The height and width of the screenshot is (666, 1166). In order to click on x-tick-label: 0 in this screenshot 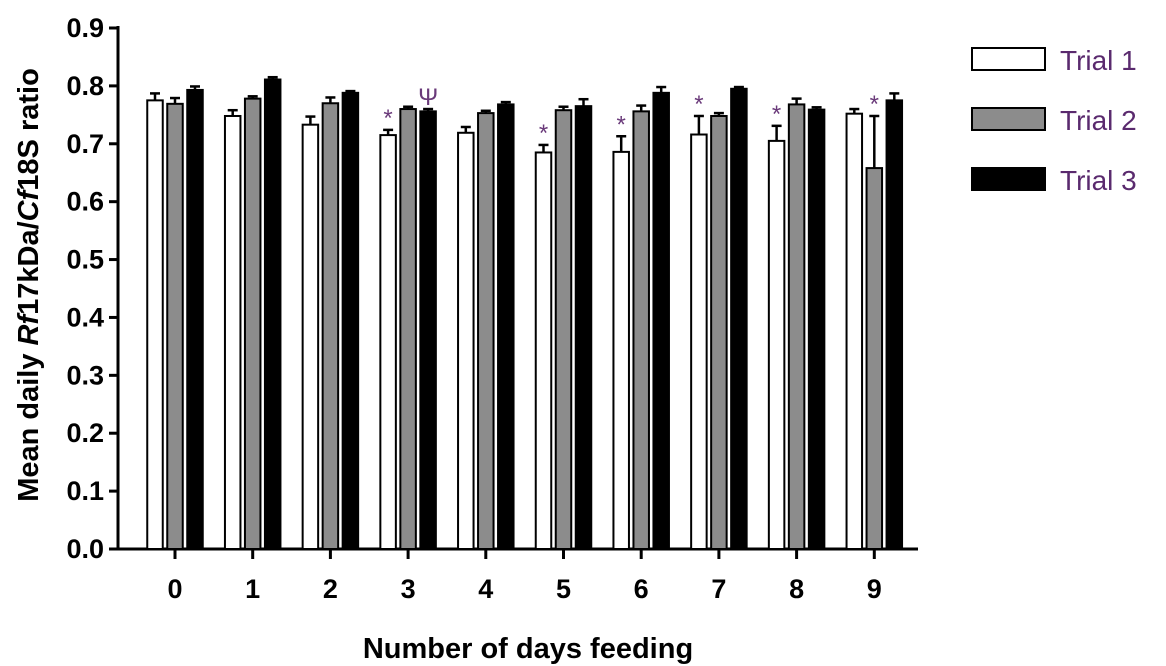, I will do `click(174, 589)`.